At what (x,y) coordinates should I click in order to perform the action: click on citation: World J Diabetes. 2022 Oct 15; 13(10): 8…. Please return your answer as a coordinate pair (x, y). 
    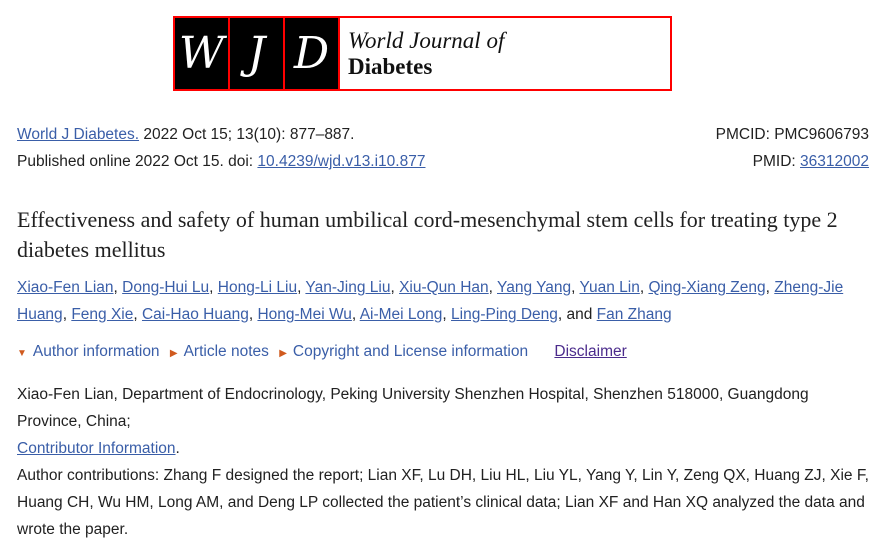
    Looking at the image, I should click on (443, 148).